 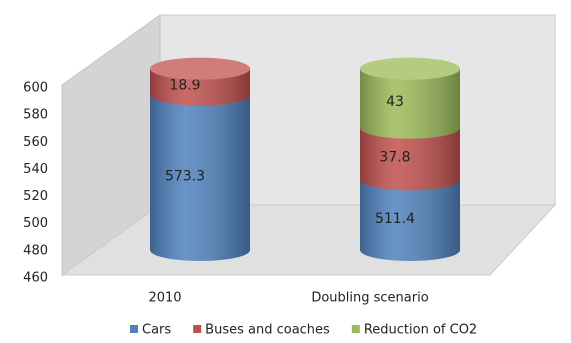 What do you see at coordinates (395, 102) in the screenshot?
I see `data-label: 43` at bounding box center [395, 102].